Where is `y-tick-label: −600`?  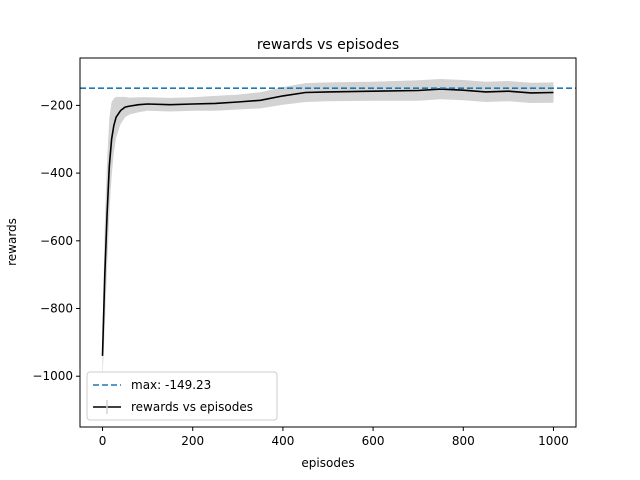
y-tick-label: −600 is located at coordinates (56, 241).